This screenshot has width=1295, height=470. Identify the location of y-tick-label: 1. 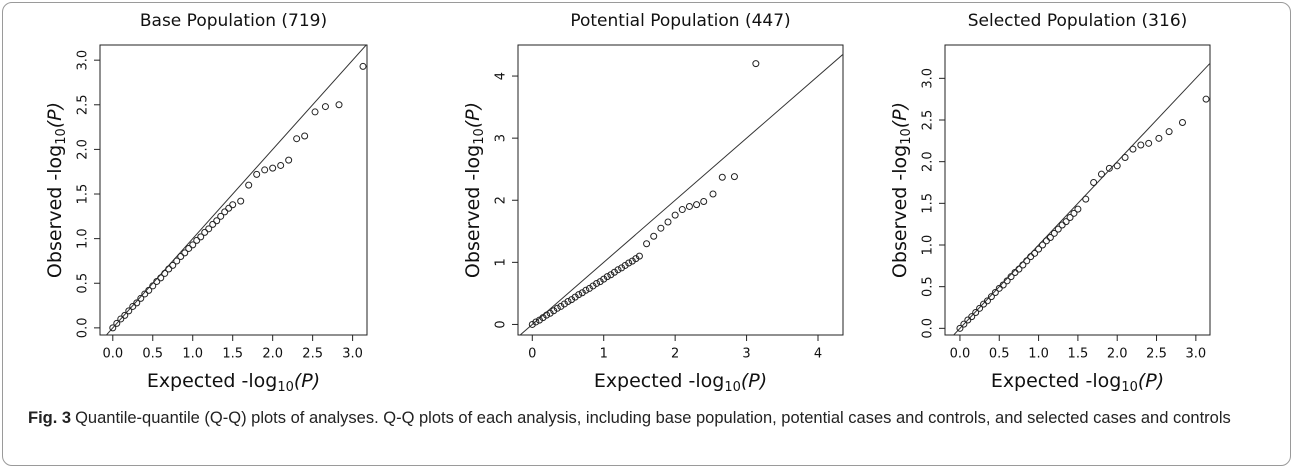
(501, 262).